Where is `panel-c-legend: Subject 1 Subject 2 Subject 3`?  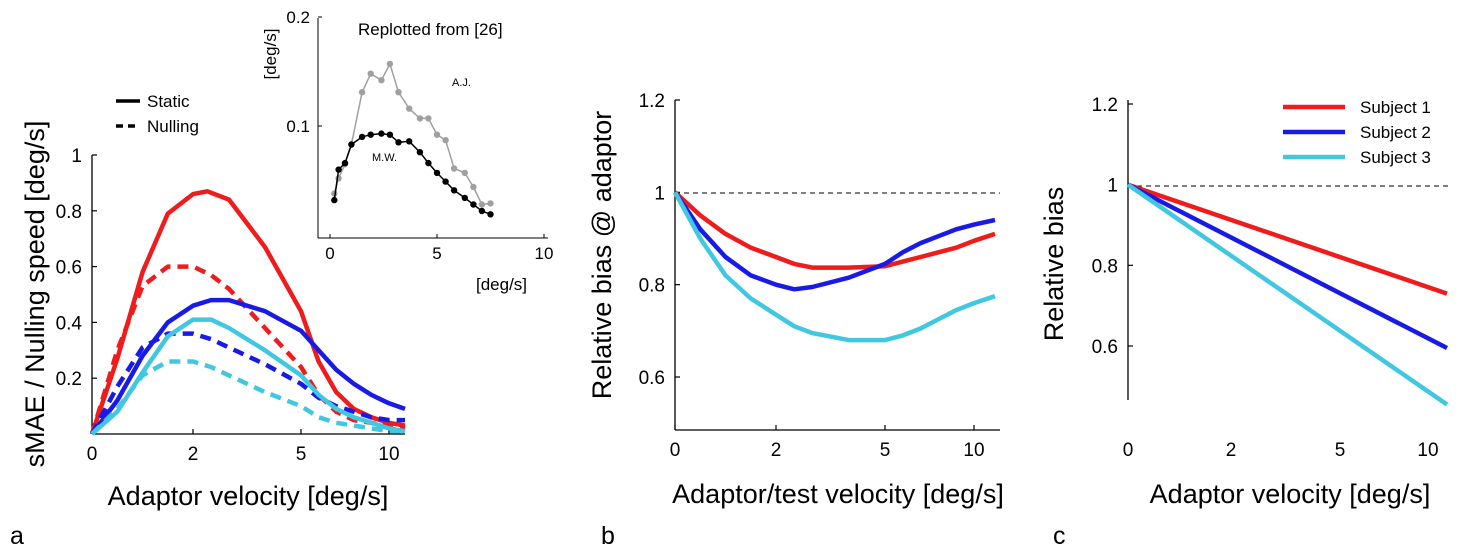 panel-c-legend: Subject 1 Subject 2 Subject 3 is located at coordinates (1357, 132).